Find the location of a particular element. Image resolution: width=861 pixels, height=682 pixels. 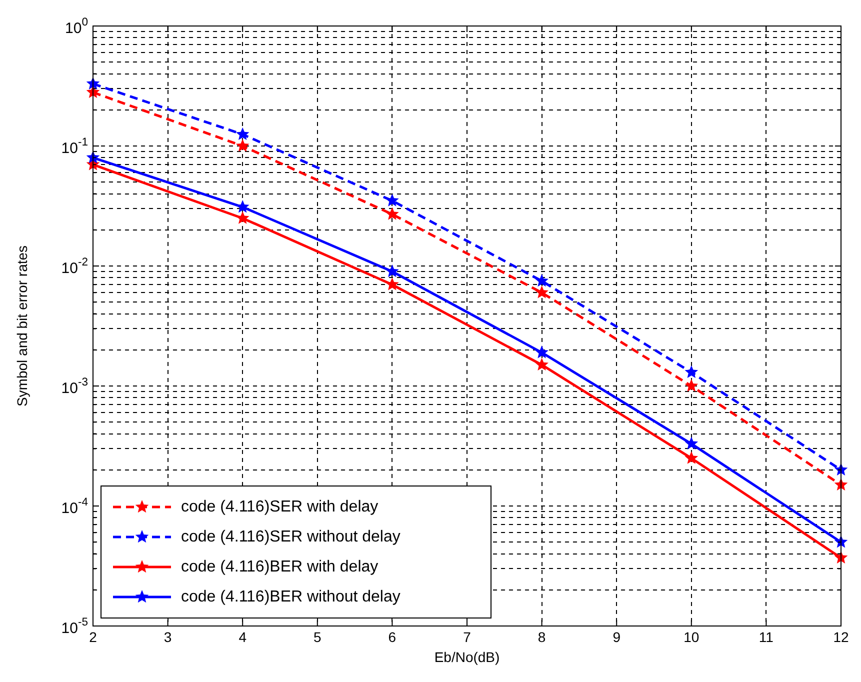

legend-label: code (4.116)BER without delay is located at coordinates (290, 597).